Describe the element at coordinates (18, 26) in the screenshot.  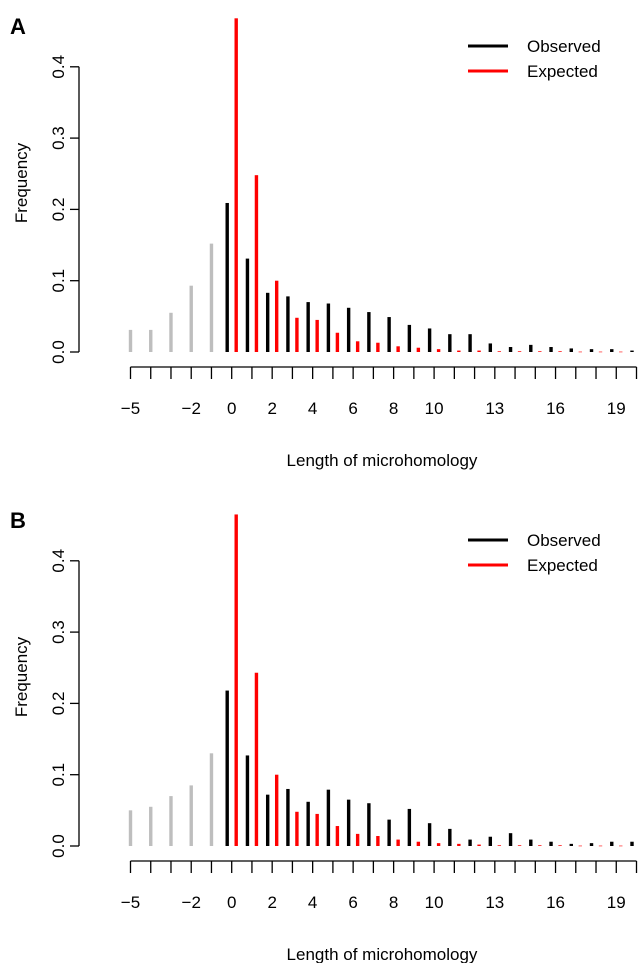
I see `panel-label: A` at that location.